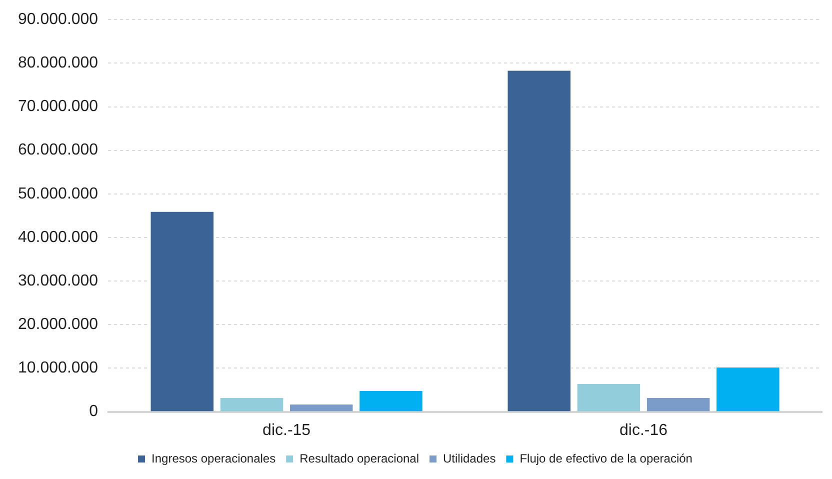  I want to click on y-tick-label: 40.000.000, so click(58, 237).